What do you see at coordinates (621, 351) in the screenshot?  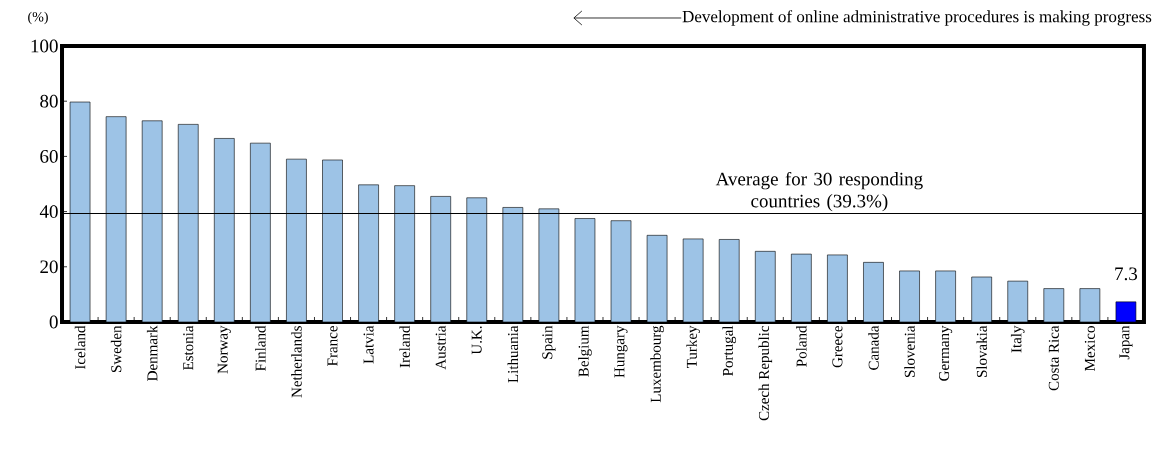 I see `x-tick-label: Hungary` at bounding box center [621, 351].